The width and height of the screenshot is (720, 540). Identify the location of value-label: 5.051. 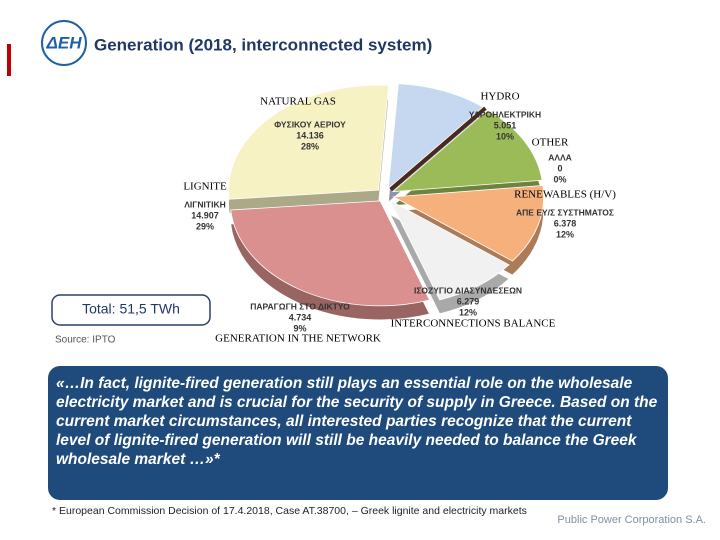
(505, 125).